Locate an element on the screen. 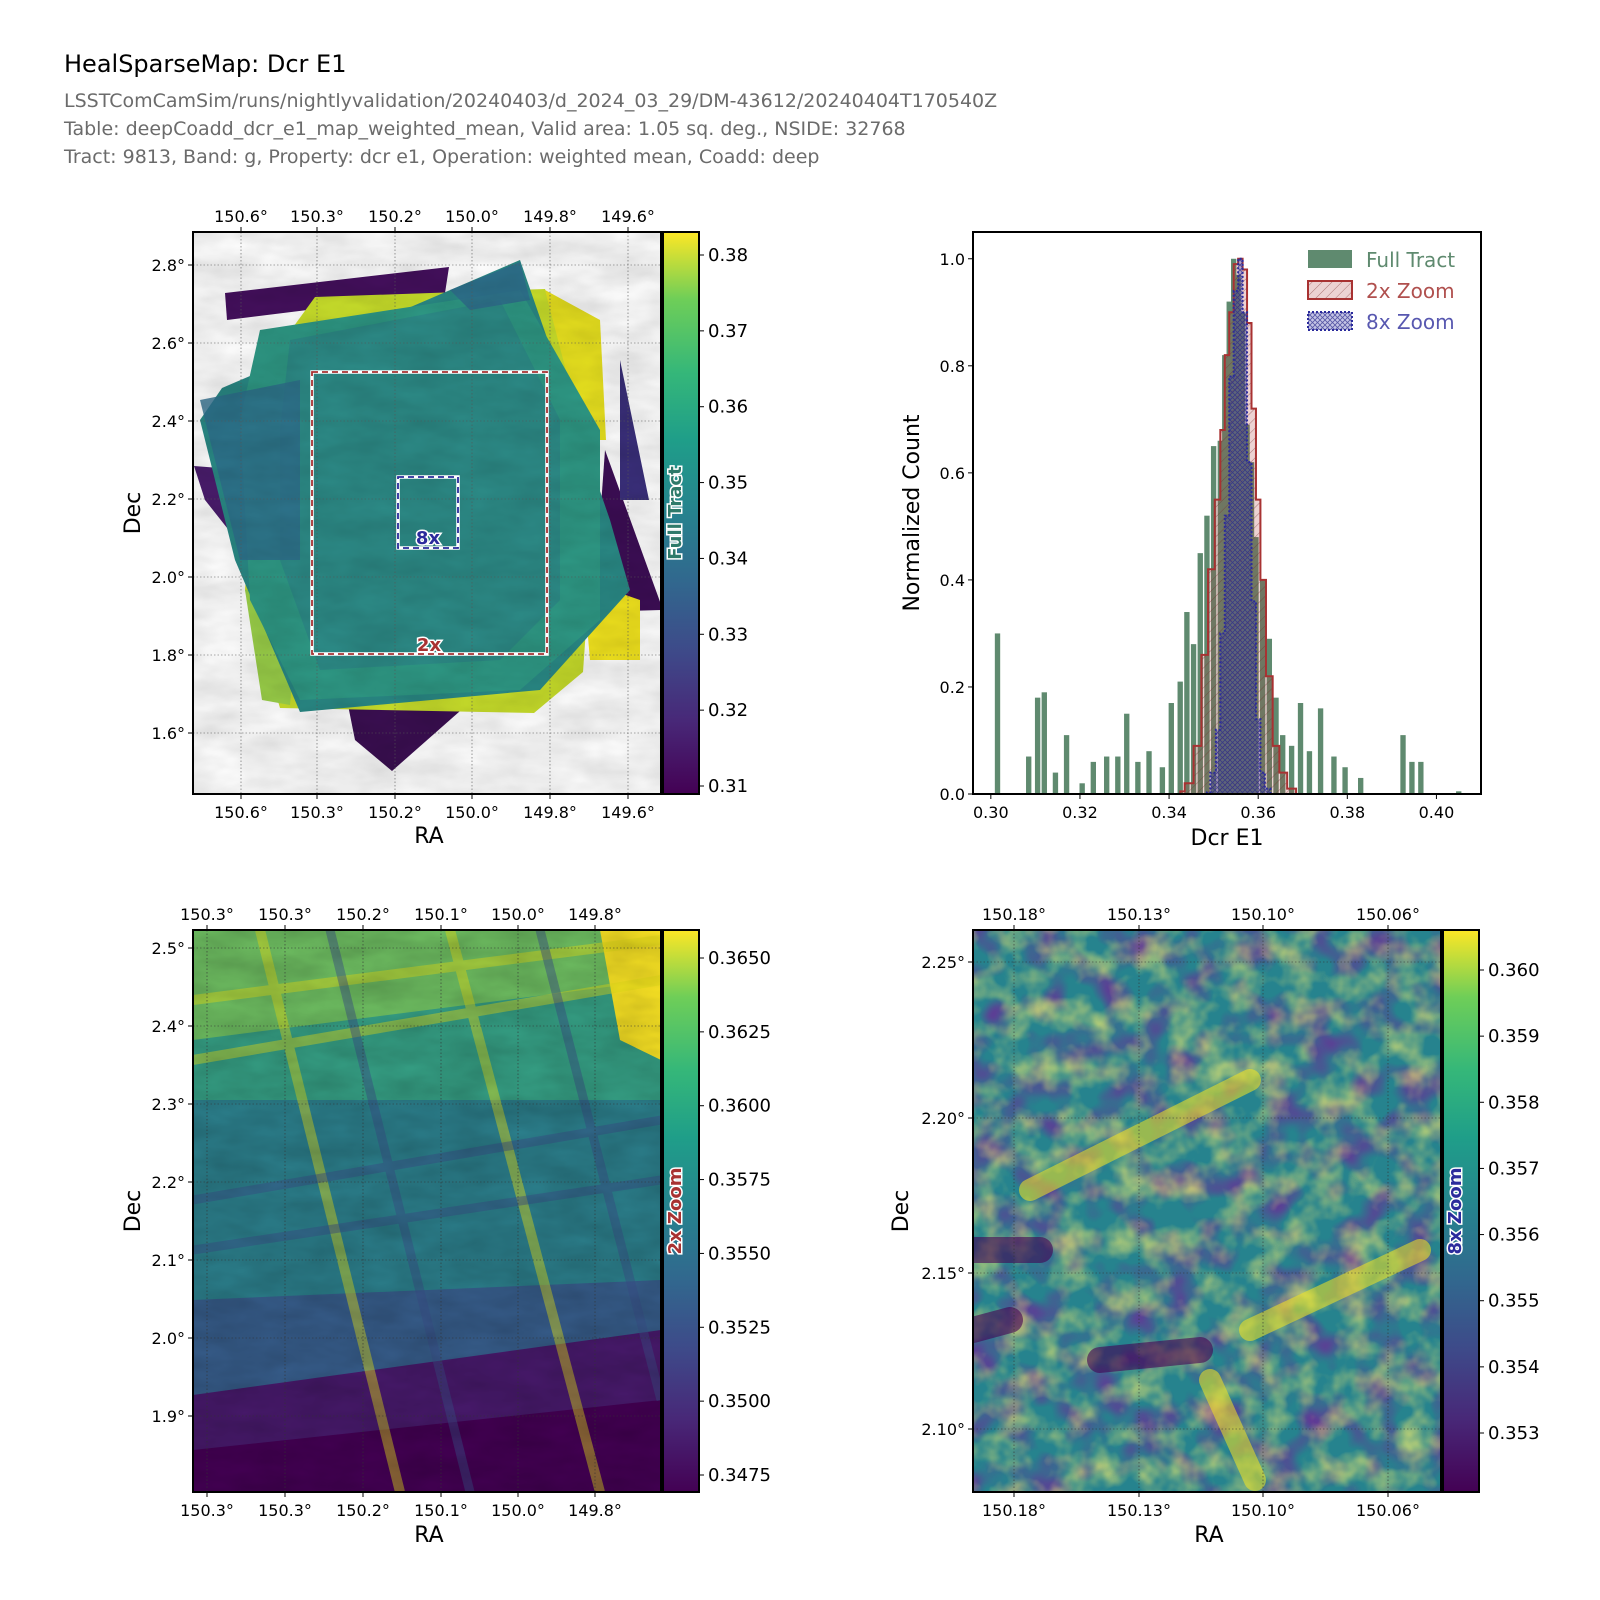 The width and height of the screenshot is (1600, 1600). y-tick-label: 0.8 is located at coordinates (952, 366).